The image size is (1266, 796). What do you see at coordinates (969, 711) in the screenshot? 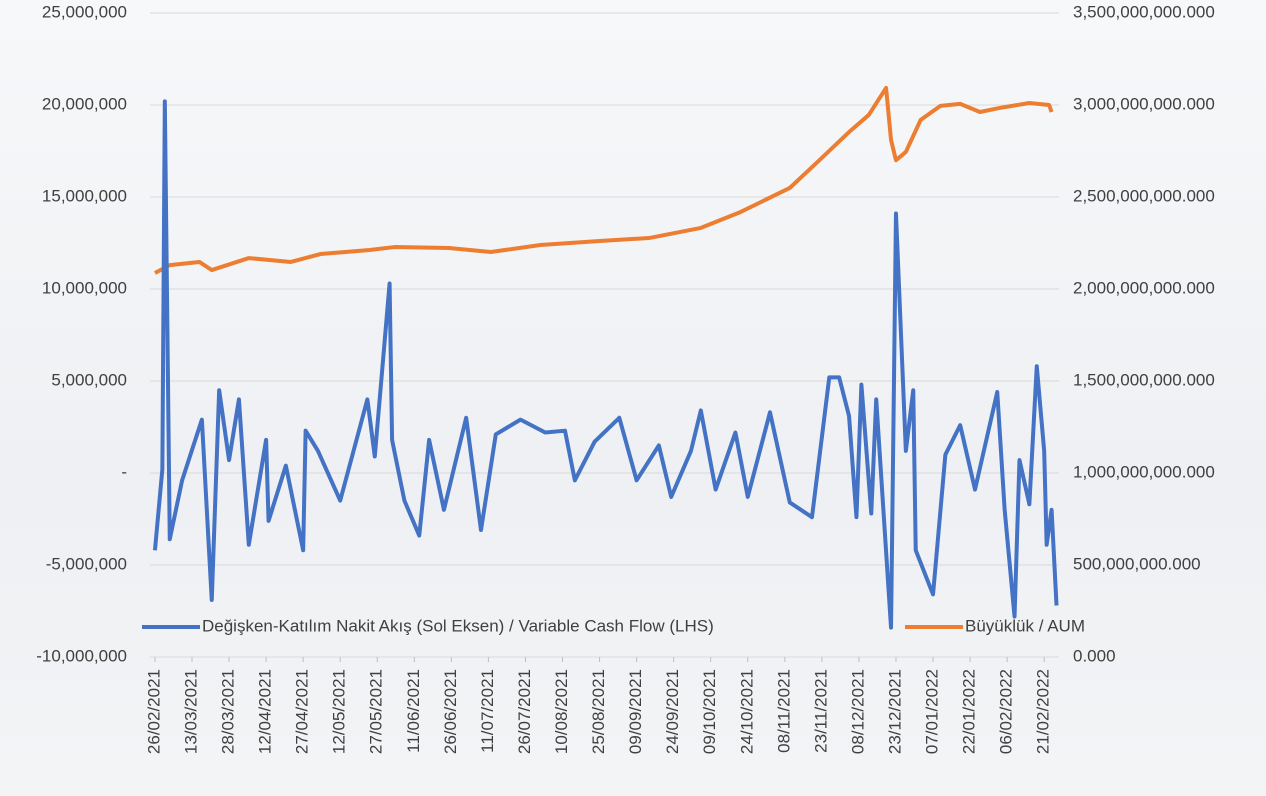
I see `x-tick-label: 22/01/2022` at bounding box center [969, 711].